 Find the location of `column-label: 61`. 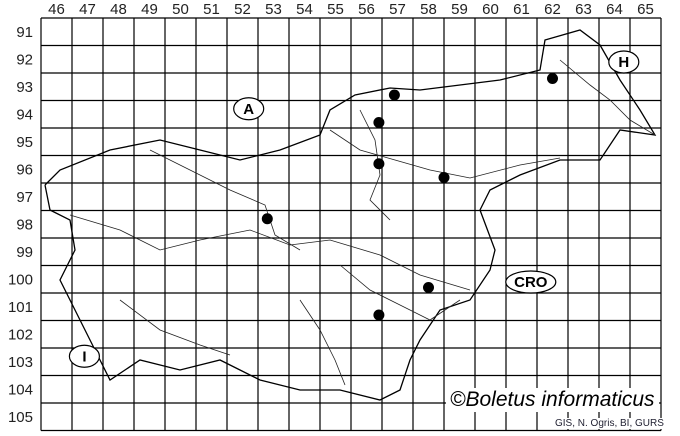

column-label: 61 is located at coordinates (521, 9).